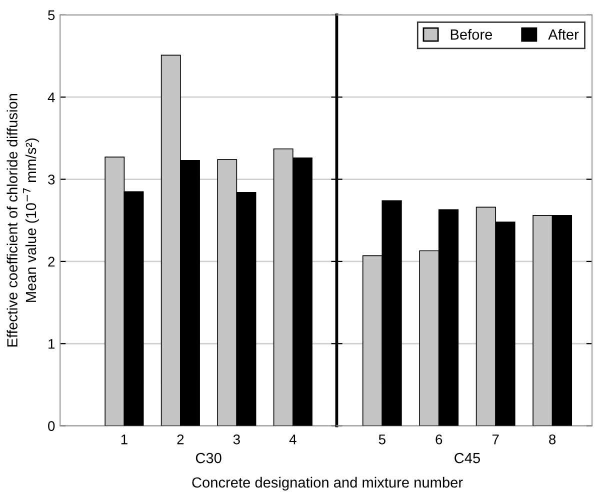  I want to click on x-tick-label: 1, so click(124, 439).